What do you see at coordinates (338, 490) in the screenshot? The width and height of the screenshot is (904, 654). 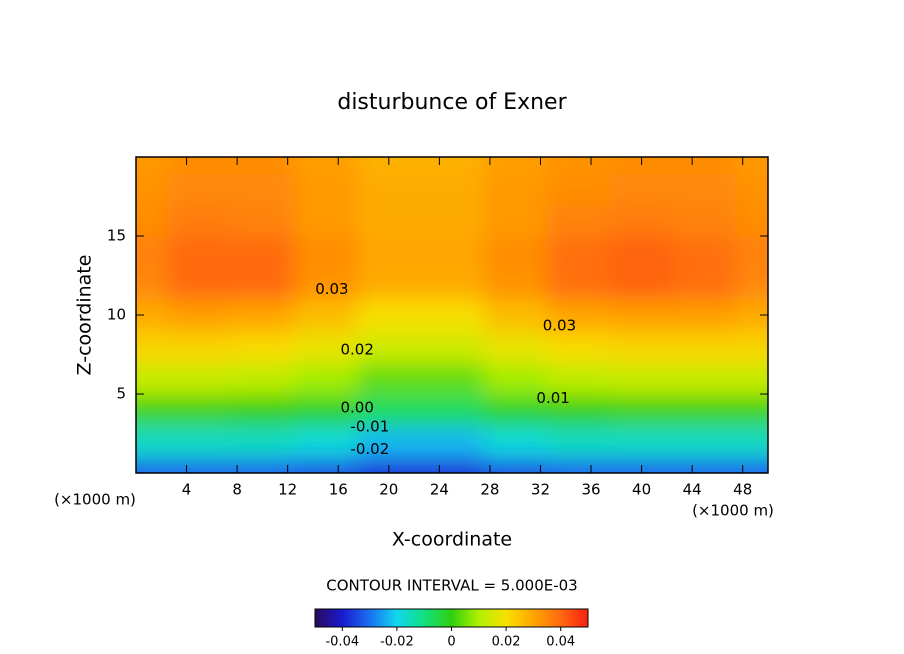 I see `x-tick-label: 16` at bounding box center [338, 490].